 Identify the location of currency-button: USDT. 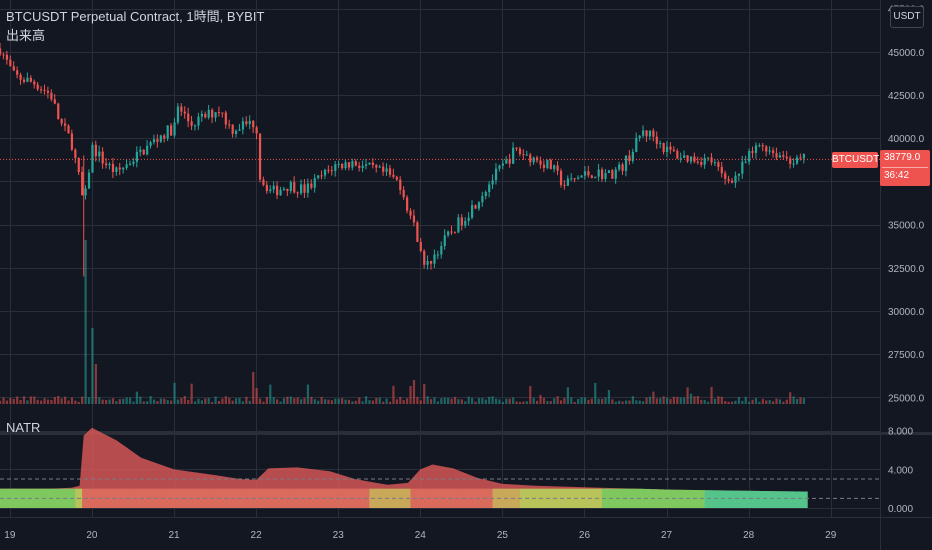
(907, 17).